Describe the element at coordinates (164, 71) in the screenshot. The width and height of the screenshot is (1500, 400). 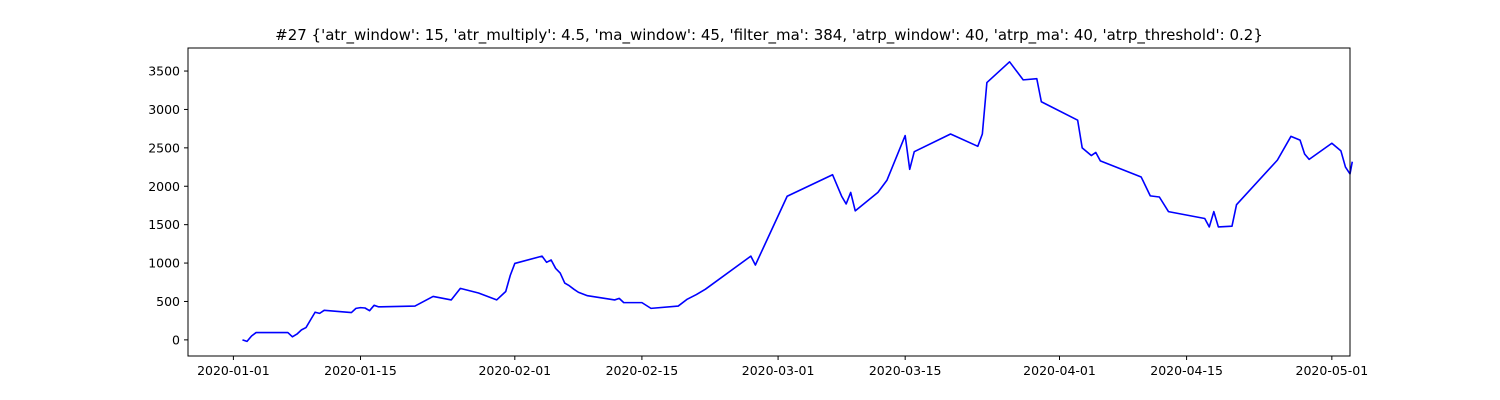
I see `y-tick-label: 3500` at that location.